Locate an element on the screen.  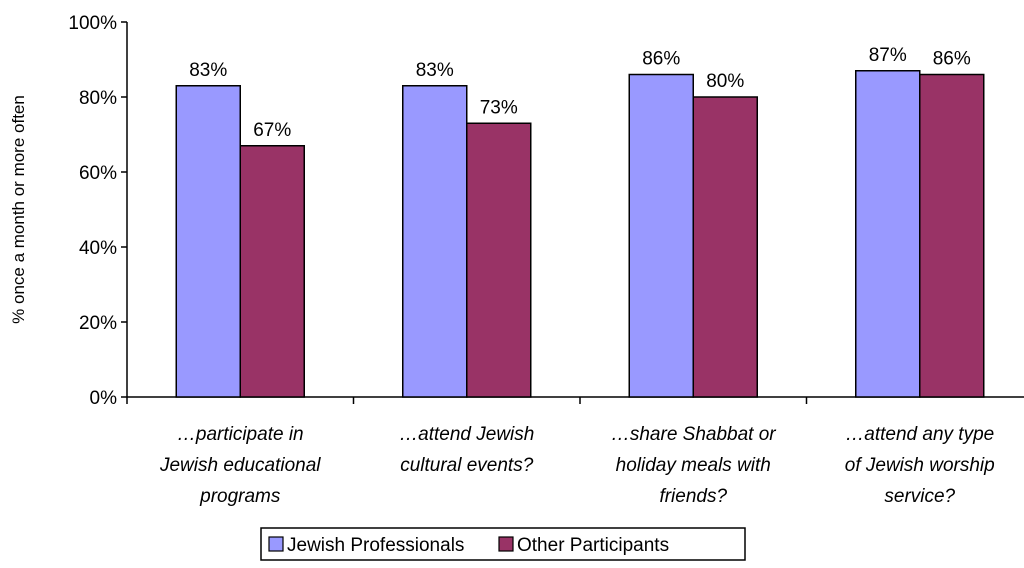
y-tick-label: 80% is located at coordinates (98, 98).